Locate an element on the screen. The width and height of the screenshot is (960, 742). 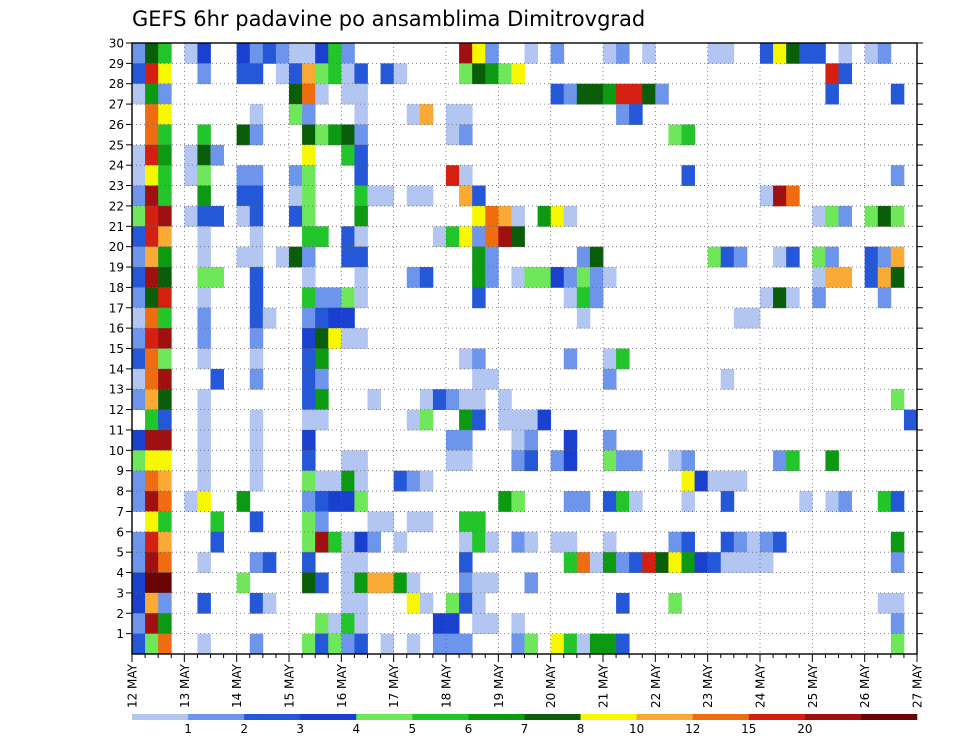
y-tick-label: 23 is located at coordinates (116, 186).